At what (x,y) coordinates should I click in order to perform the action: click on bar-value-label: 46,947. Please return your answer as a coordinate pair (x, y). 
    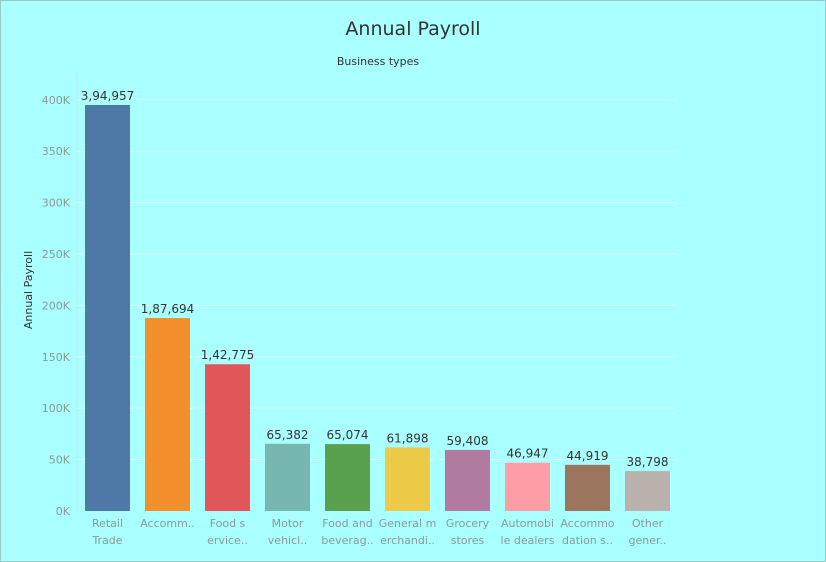
    Looking at the image, I should click on (528, 454).